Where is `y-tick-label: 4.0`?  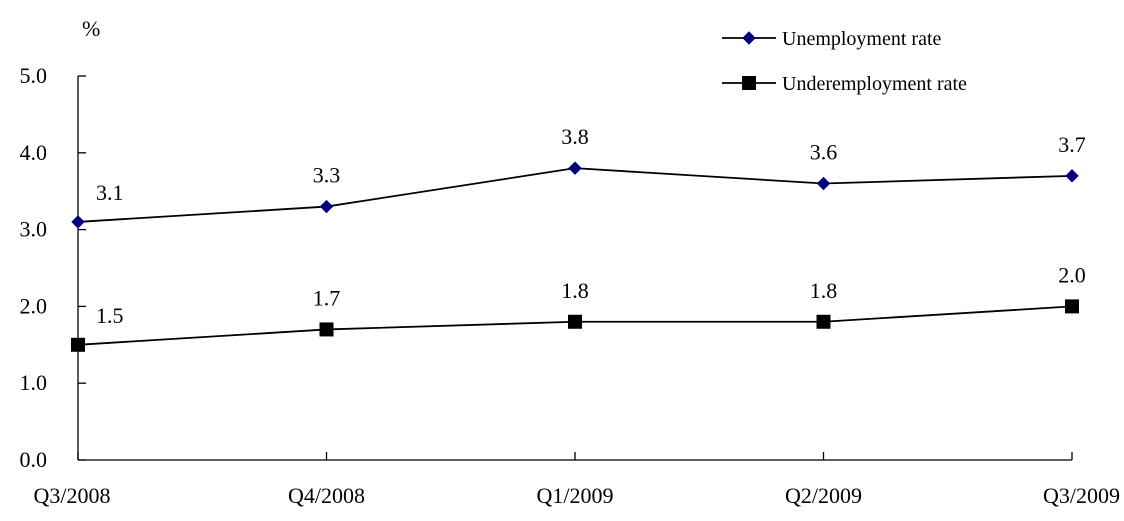
y-tick-label: 4.0 is located at coordinates (34, 152).